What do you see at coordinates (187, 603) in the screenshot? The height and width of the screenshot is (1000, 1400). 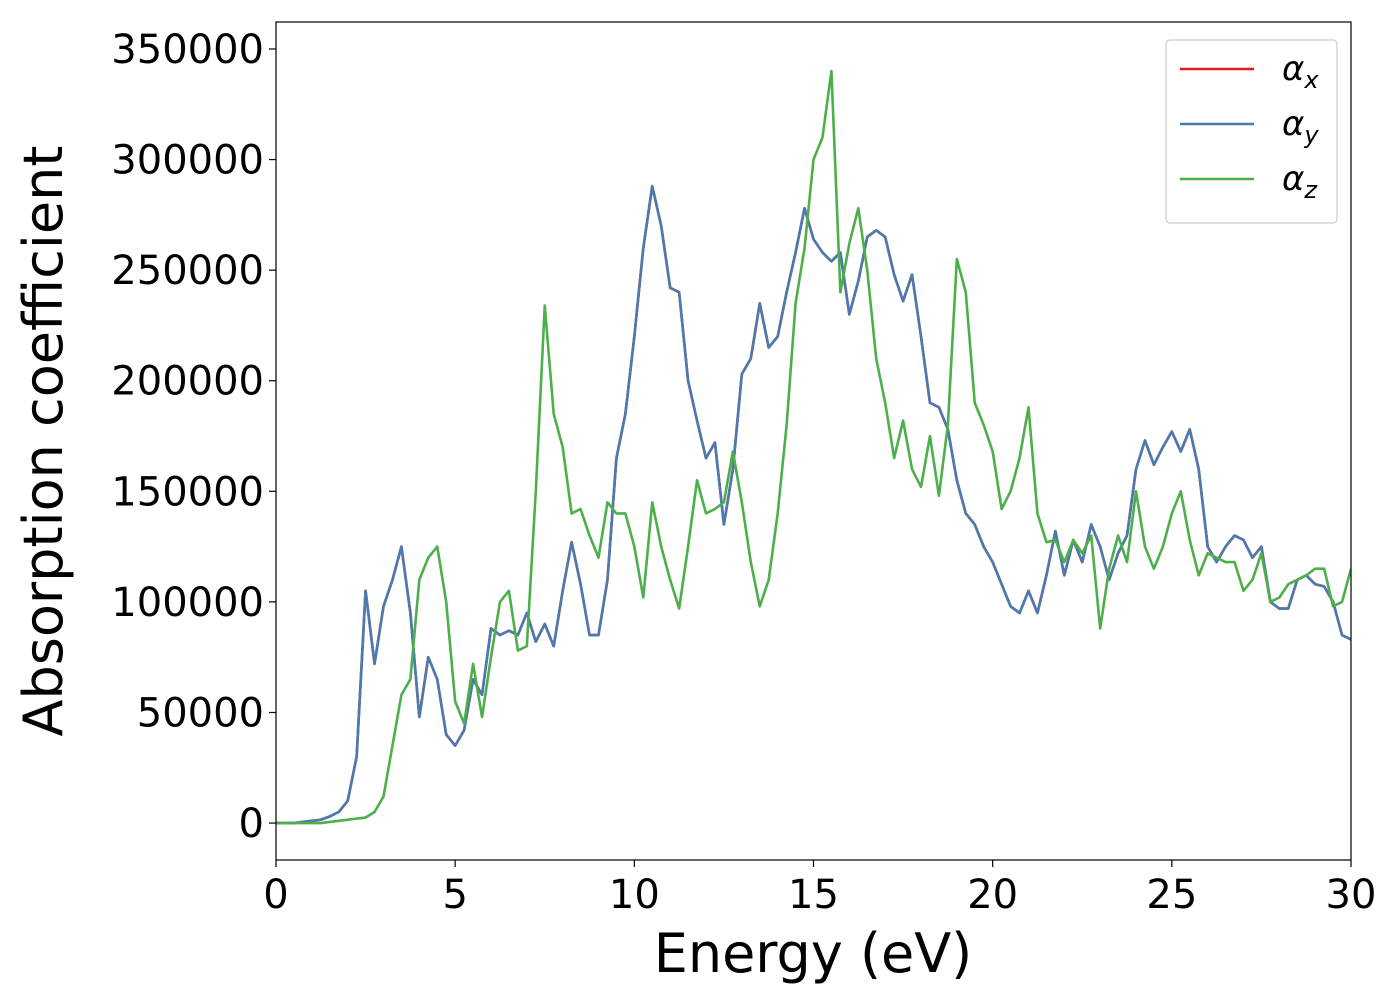 I see `y-tick-label: 100000` at bounding box center [187, 603].